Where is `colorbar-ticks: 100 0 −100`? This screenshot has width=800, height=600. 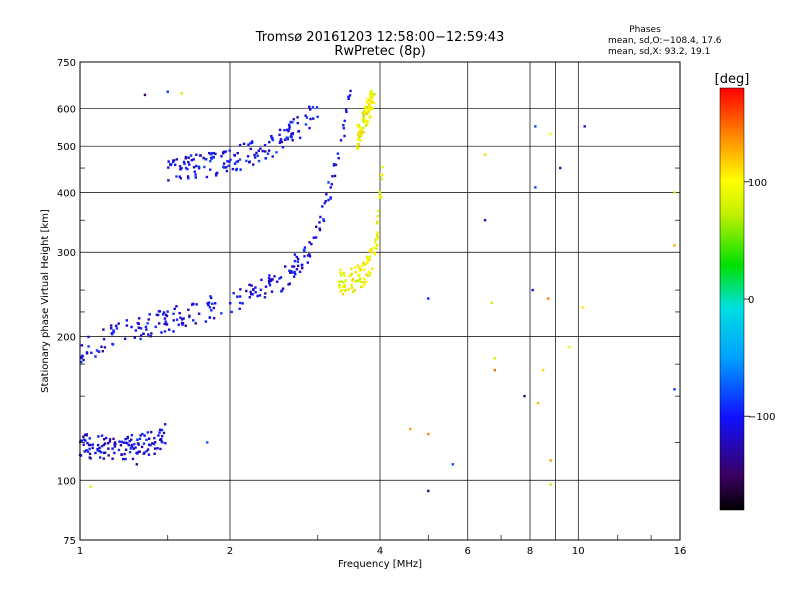 colorbar-ticks: 100 0 −100 is located at coordinates (759, 300).